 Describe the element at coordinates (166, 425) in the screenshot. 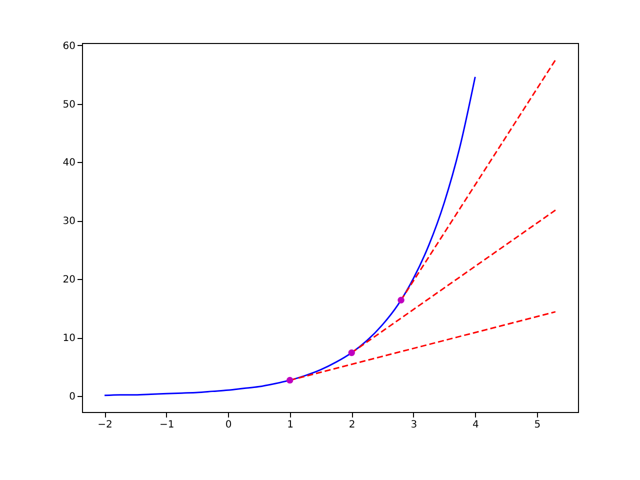

I see `x-tick-label: −1` at that location.